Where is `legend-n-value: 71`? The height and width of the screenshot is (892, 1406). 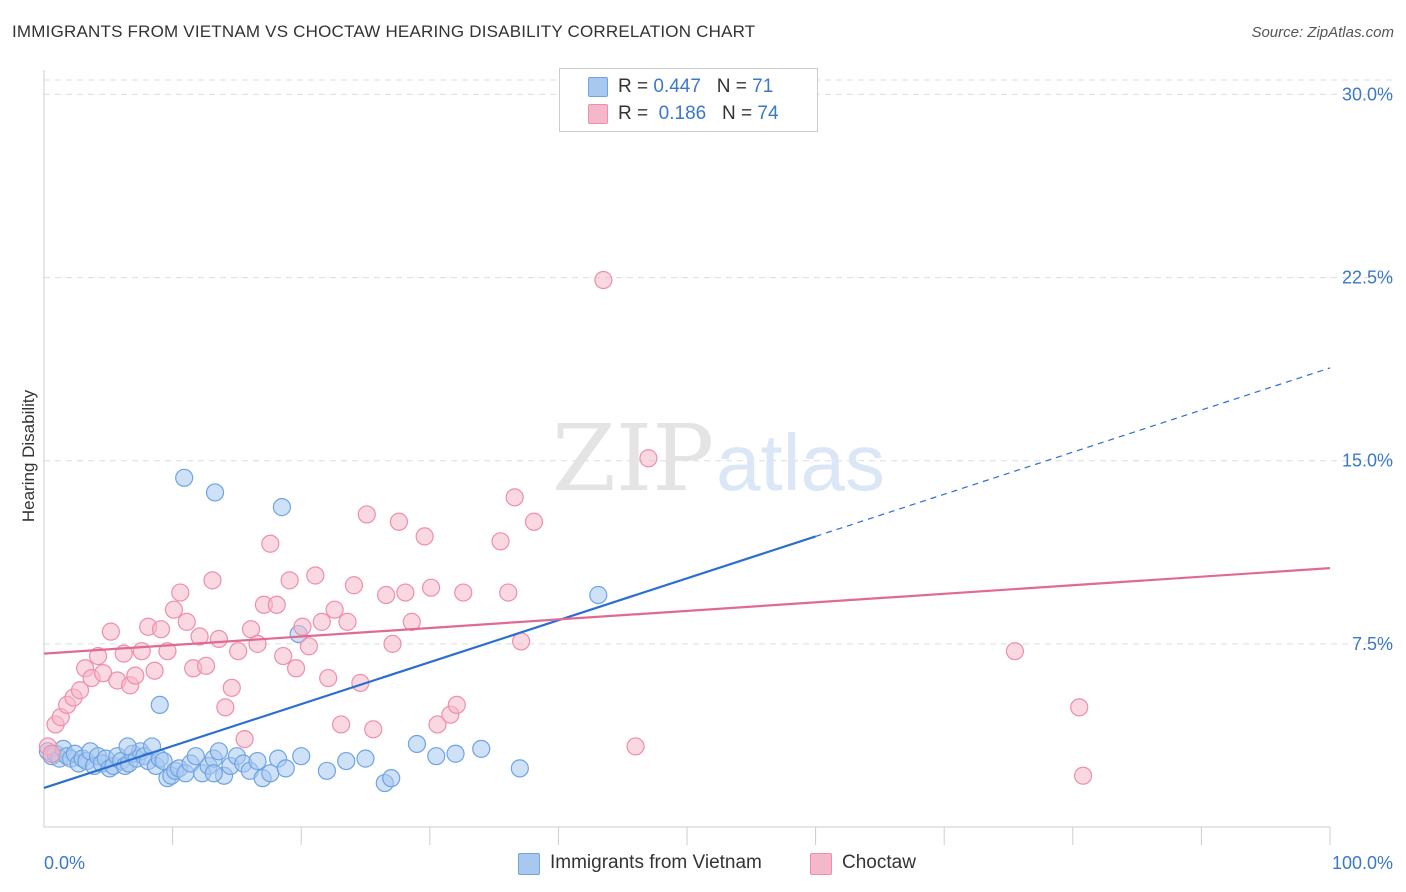
legend-n-value: 71 is located at coordinates (763, 86).